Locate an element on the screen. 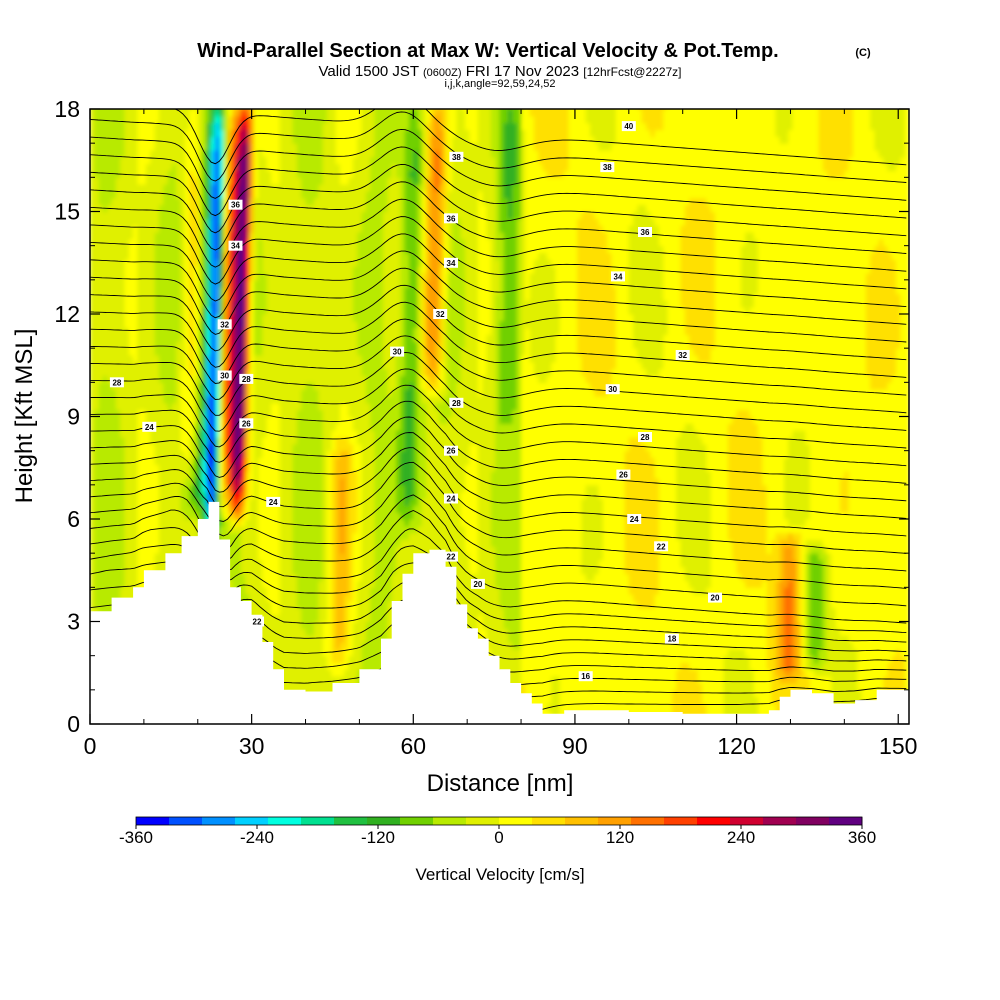 Image resolution: width=1000 pixels, height=1000 pixels. isentrope-label: 38 is located at coordinates (607, 167).